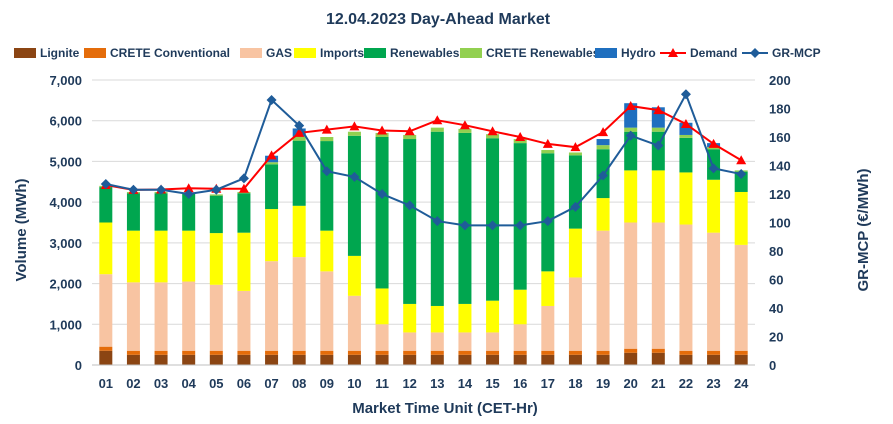 Image resolution: width=893 pixels, height=424 pixels. What do you see at coordinates (445, 408) in the screenshot?
I see `x-axis-label: Market Time Unit (CET-Hr)` at bounding box center [445, 408].